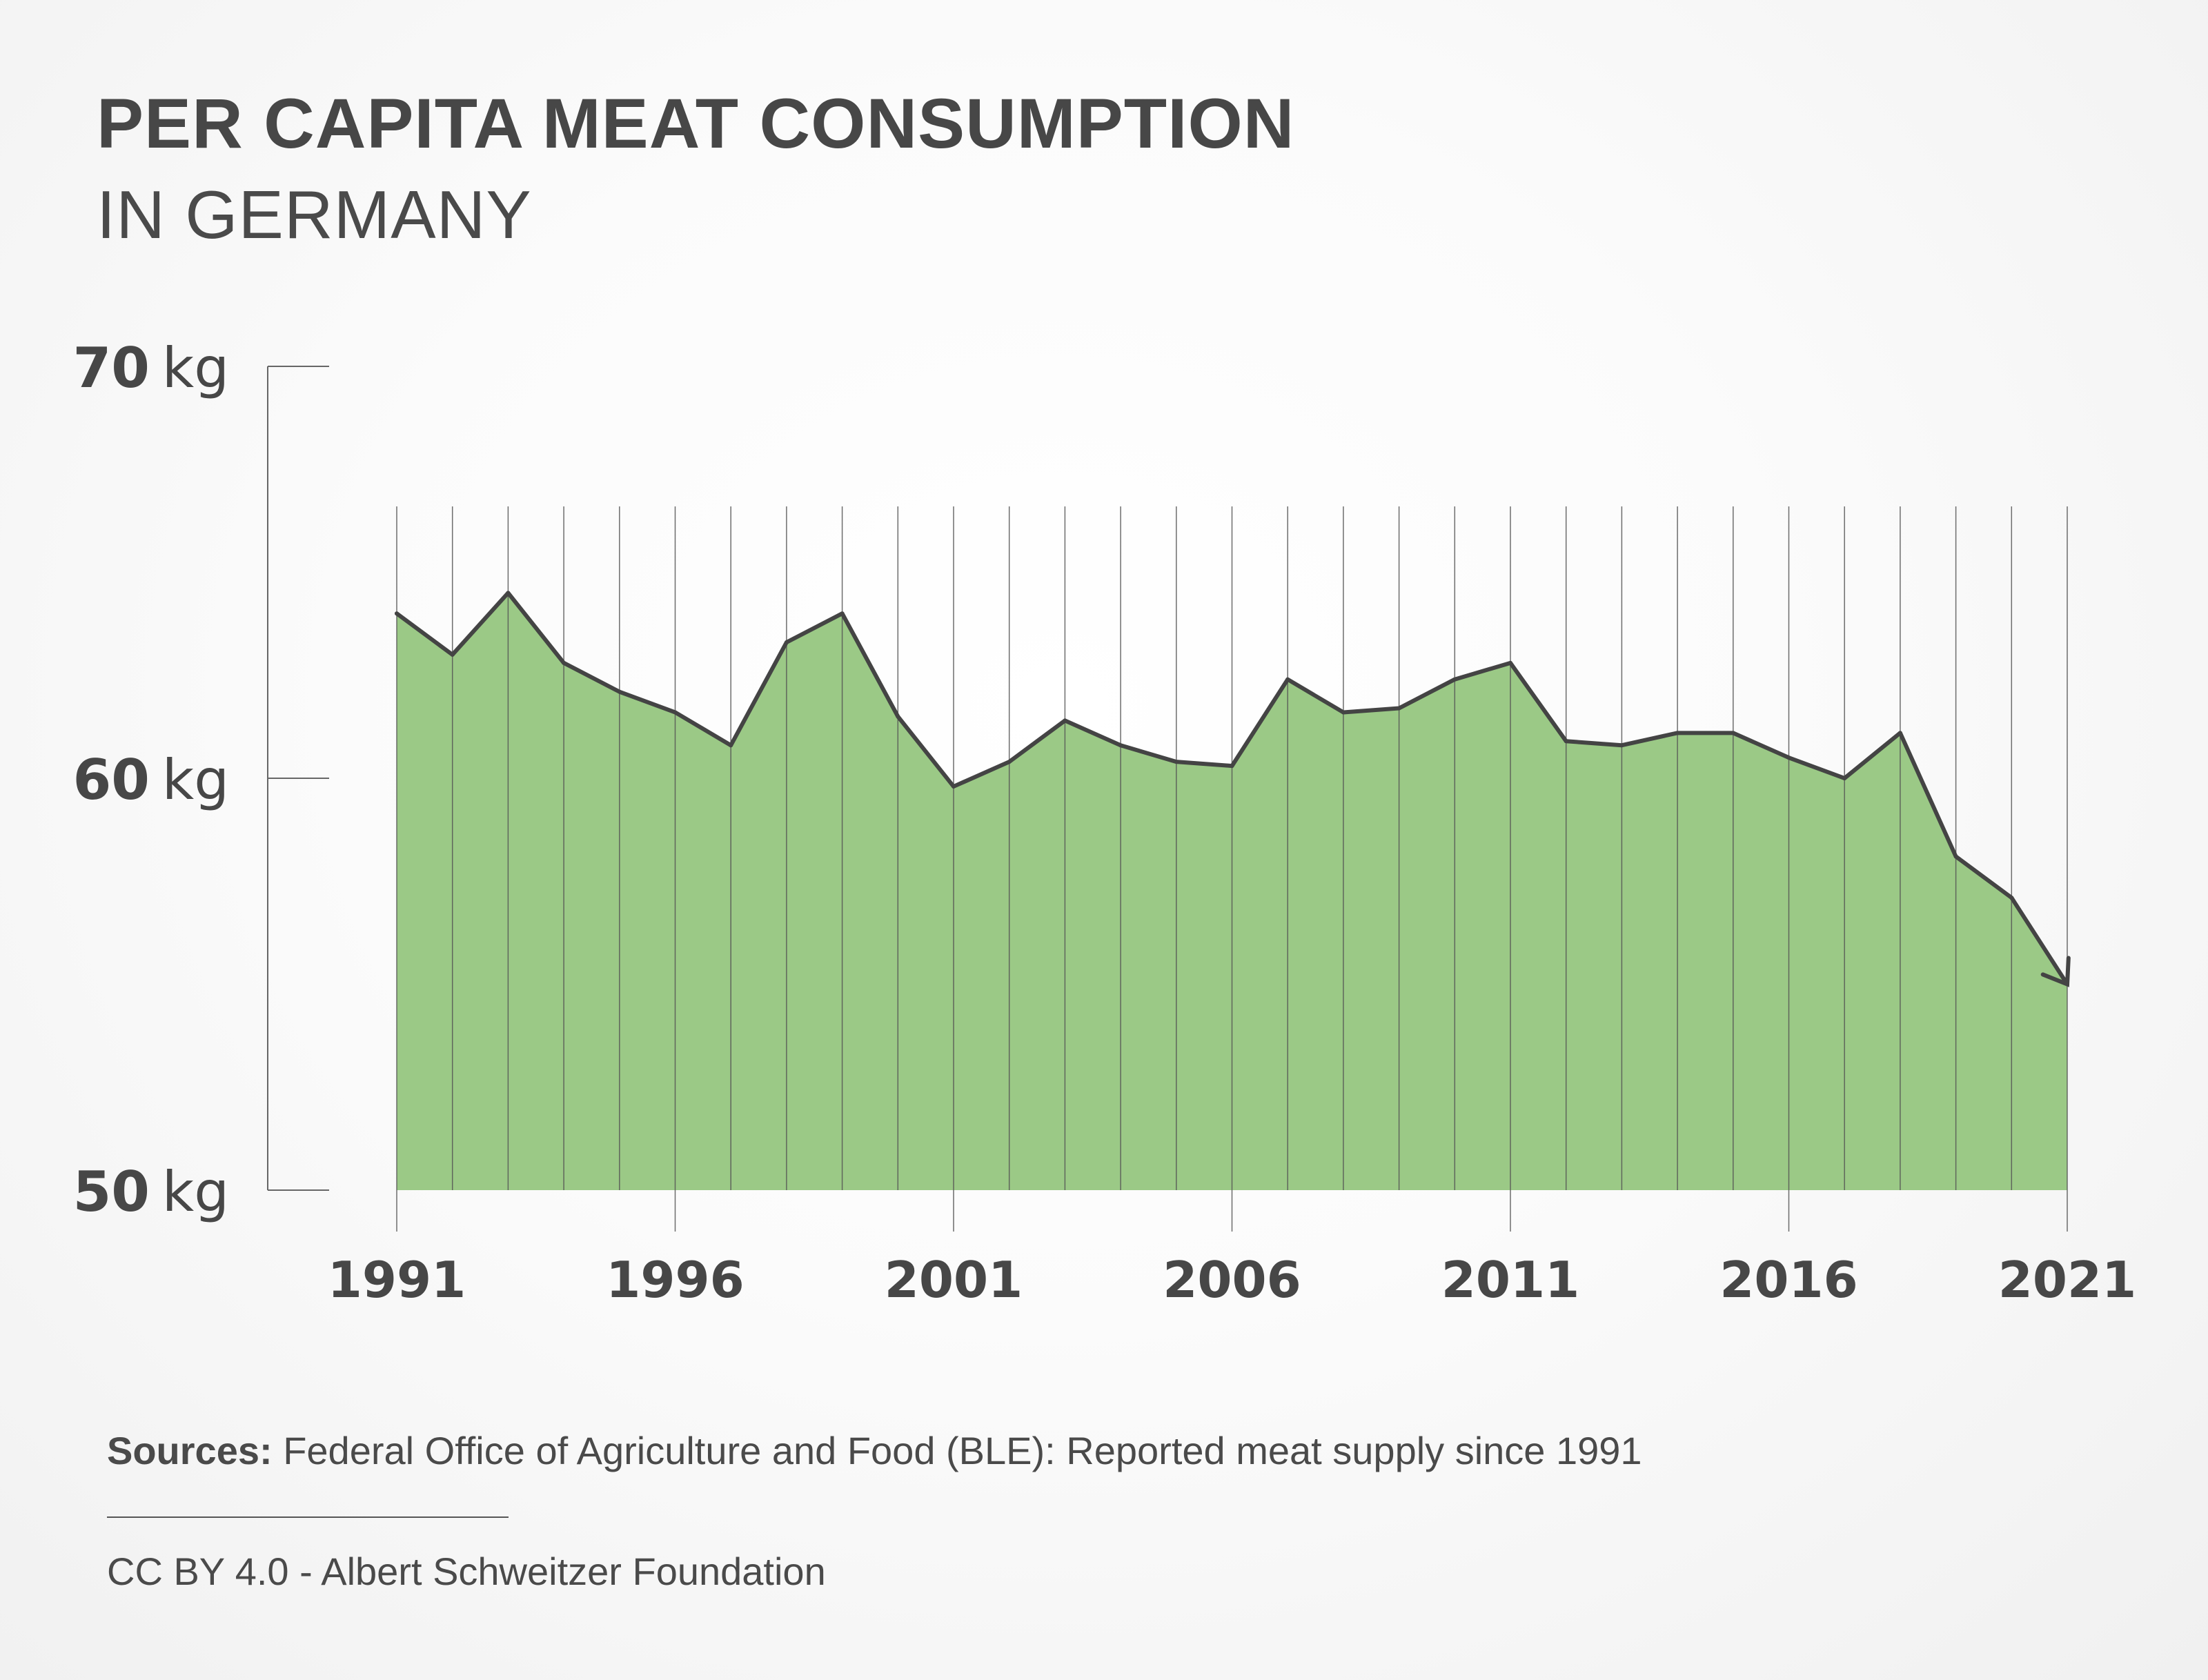 The height and width of the screenshot is (1680, 2208). What do you see at coordinates (696, 123) in the screenshot?
I see `chart-title: PER CAPITA MEAT CONSUMPTION` at bounding box center [696, 123].